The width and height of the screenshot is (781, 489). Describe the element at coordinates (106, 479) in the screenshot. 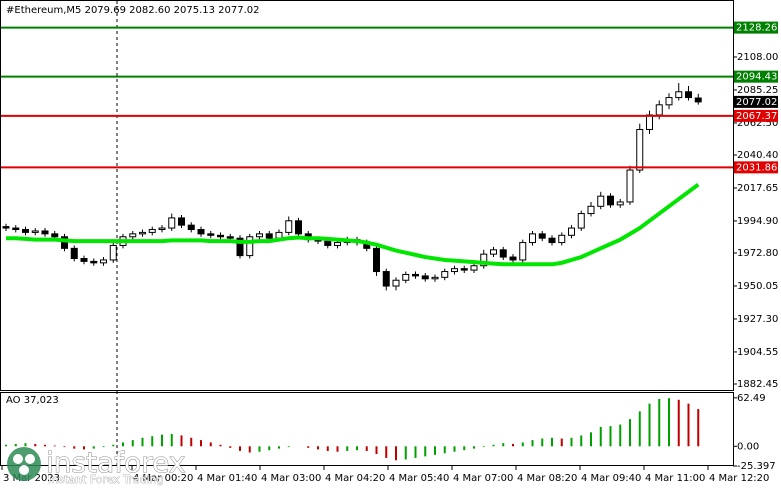

I see `watermark-tagline: Instant Forex Trading` at that location.